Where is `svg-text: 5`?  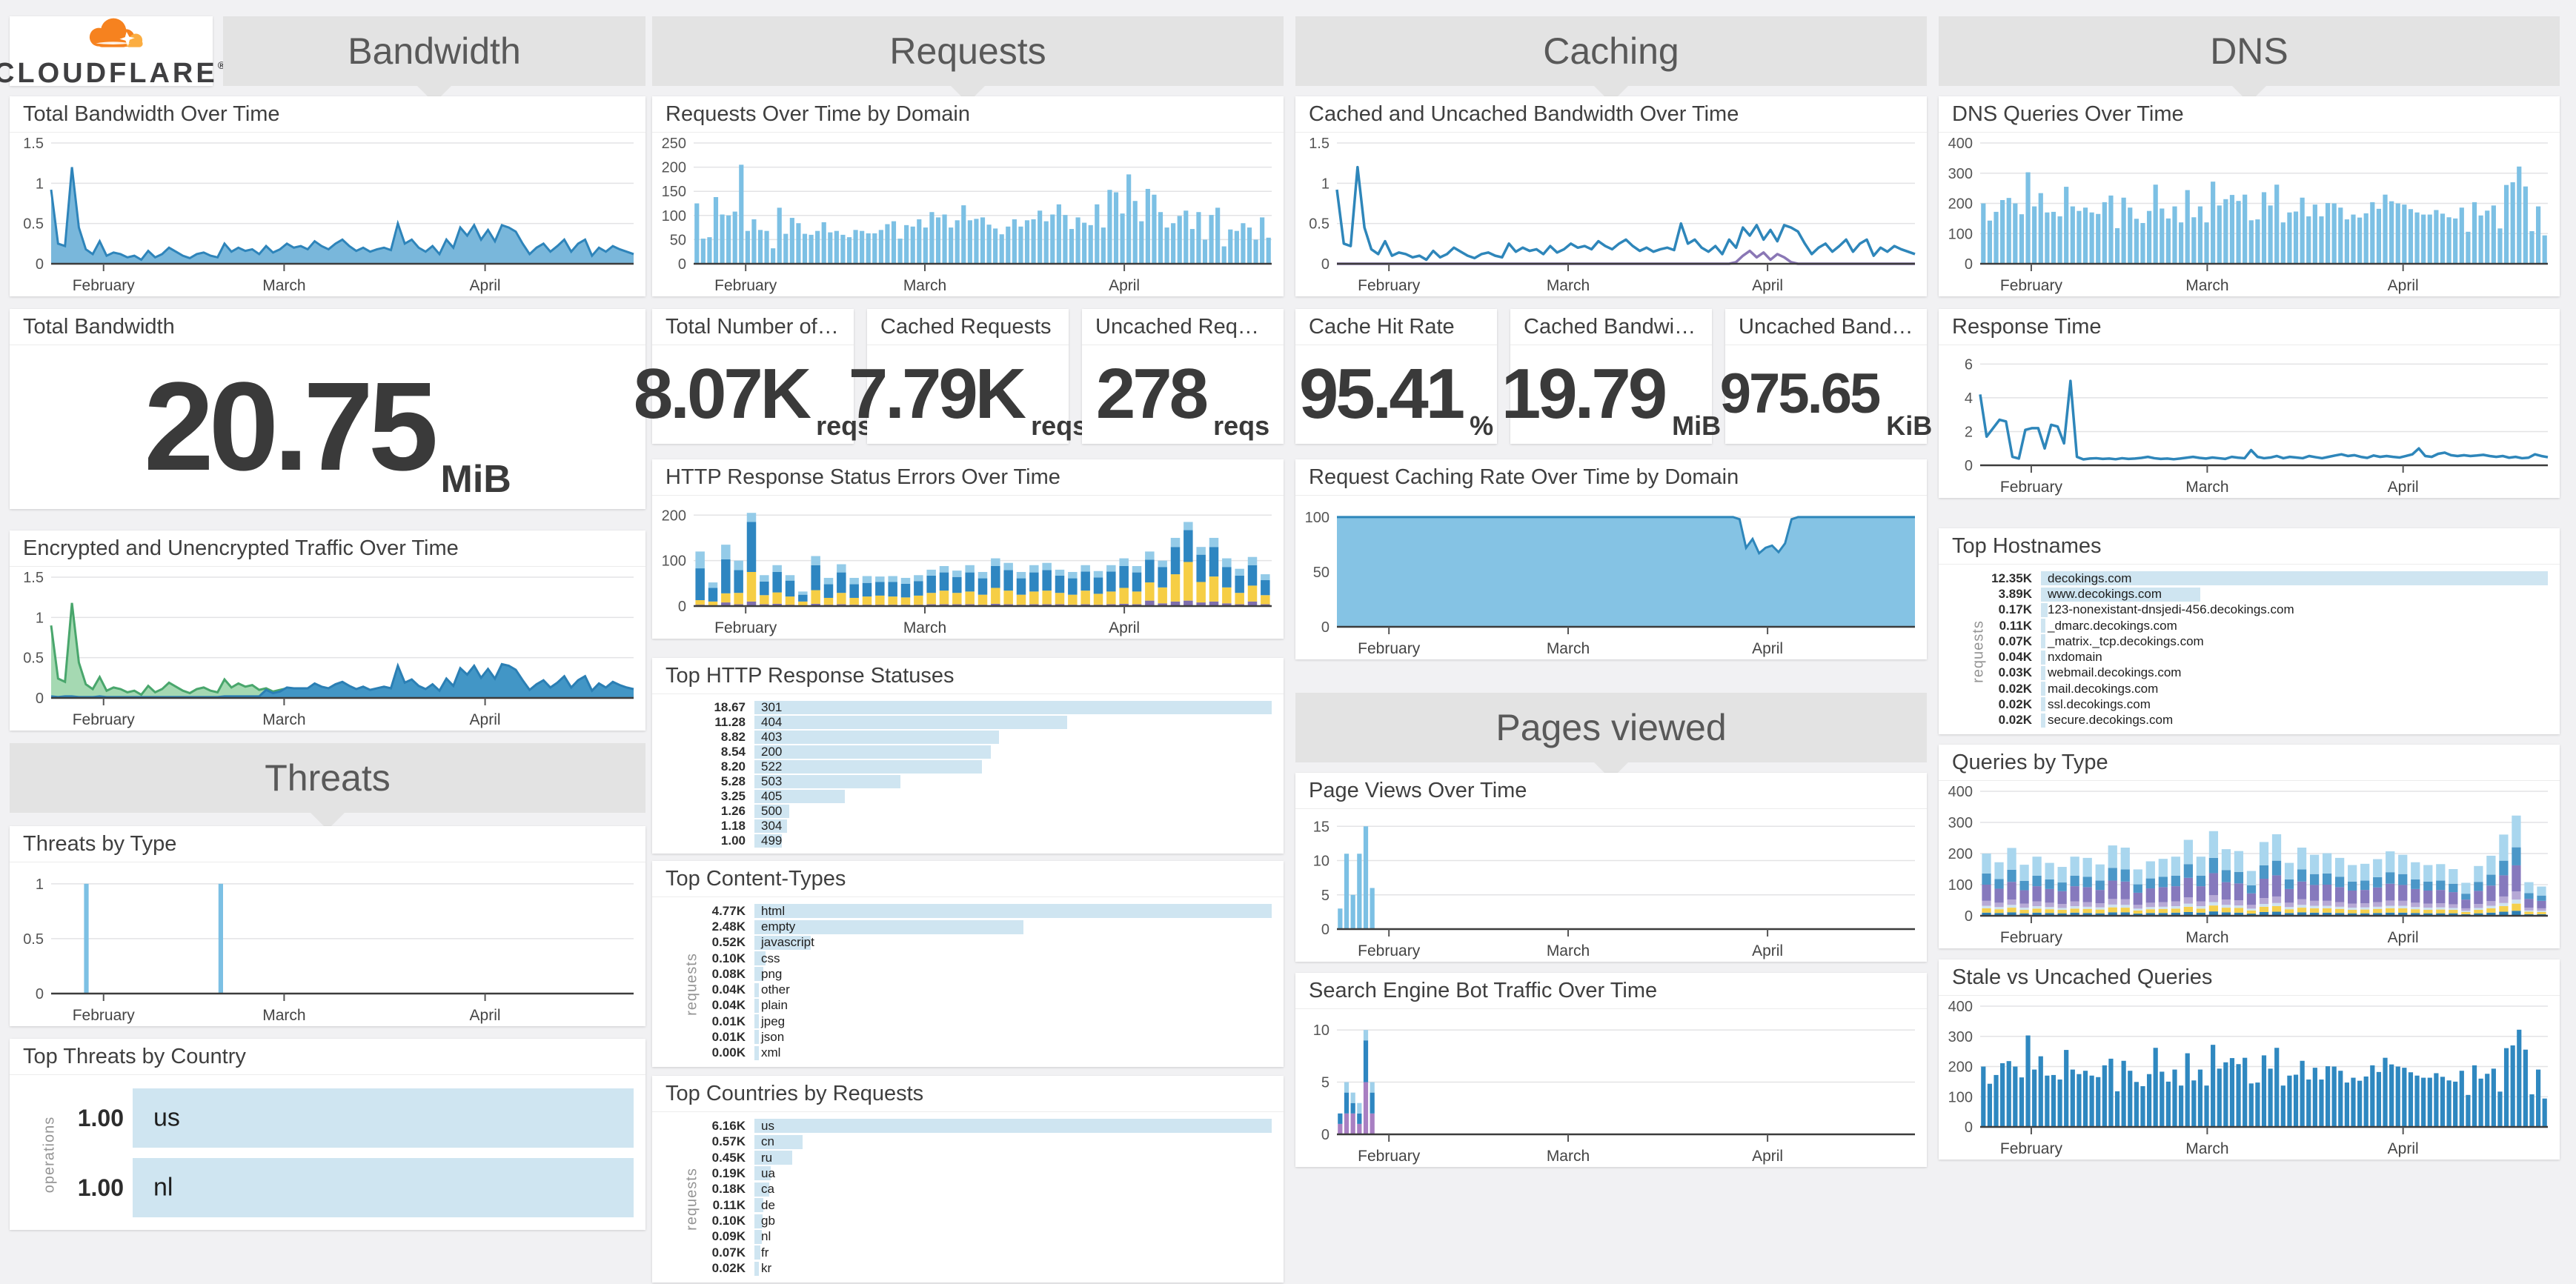 svg-text: 5 is located at coordinates (1325, 1083).